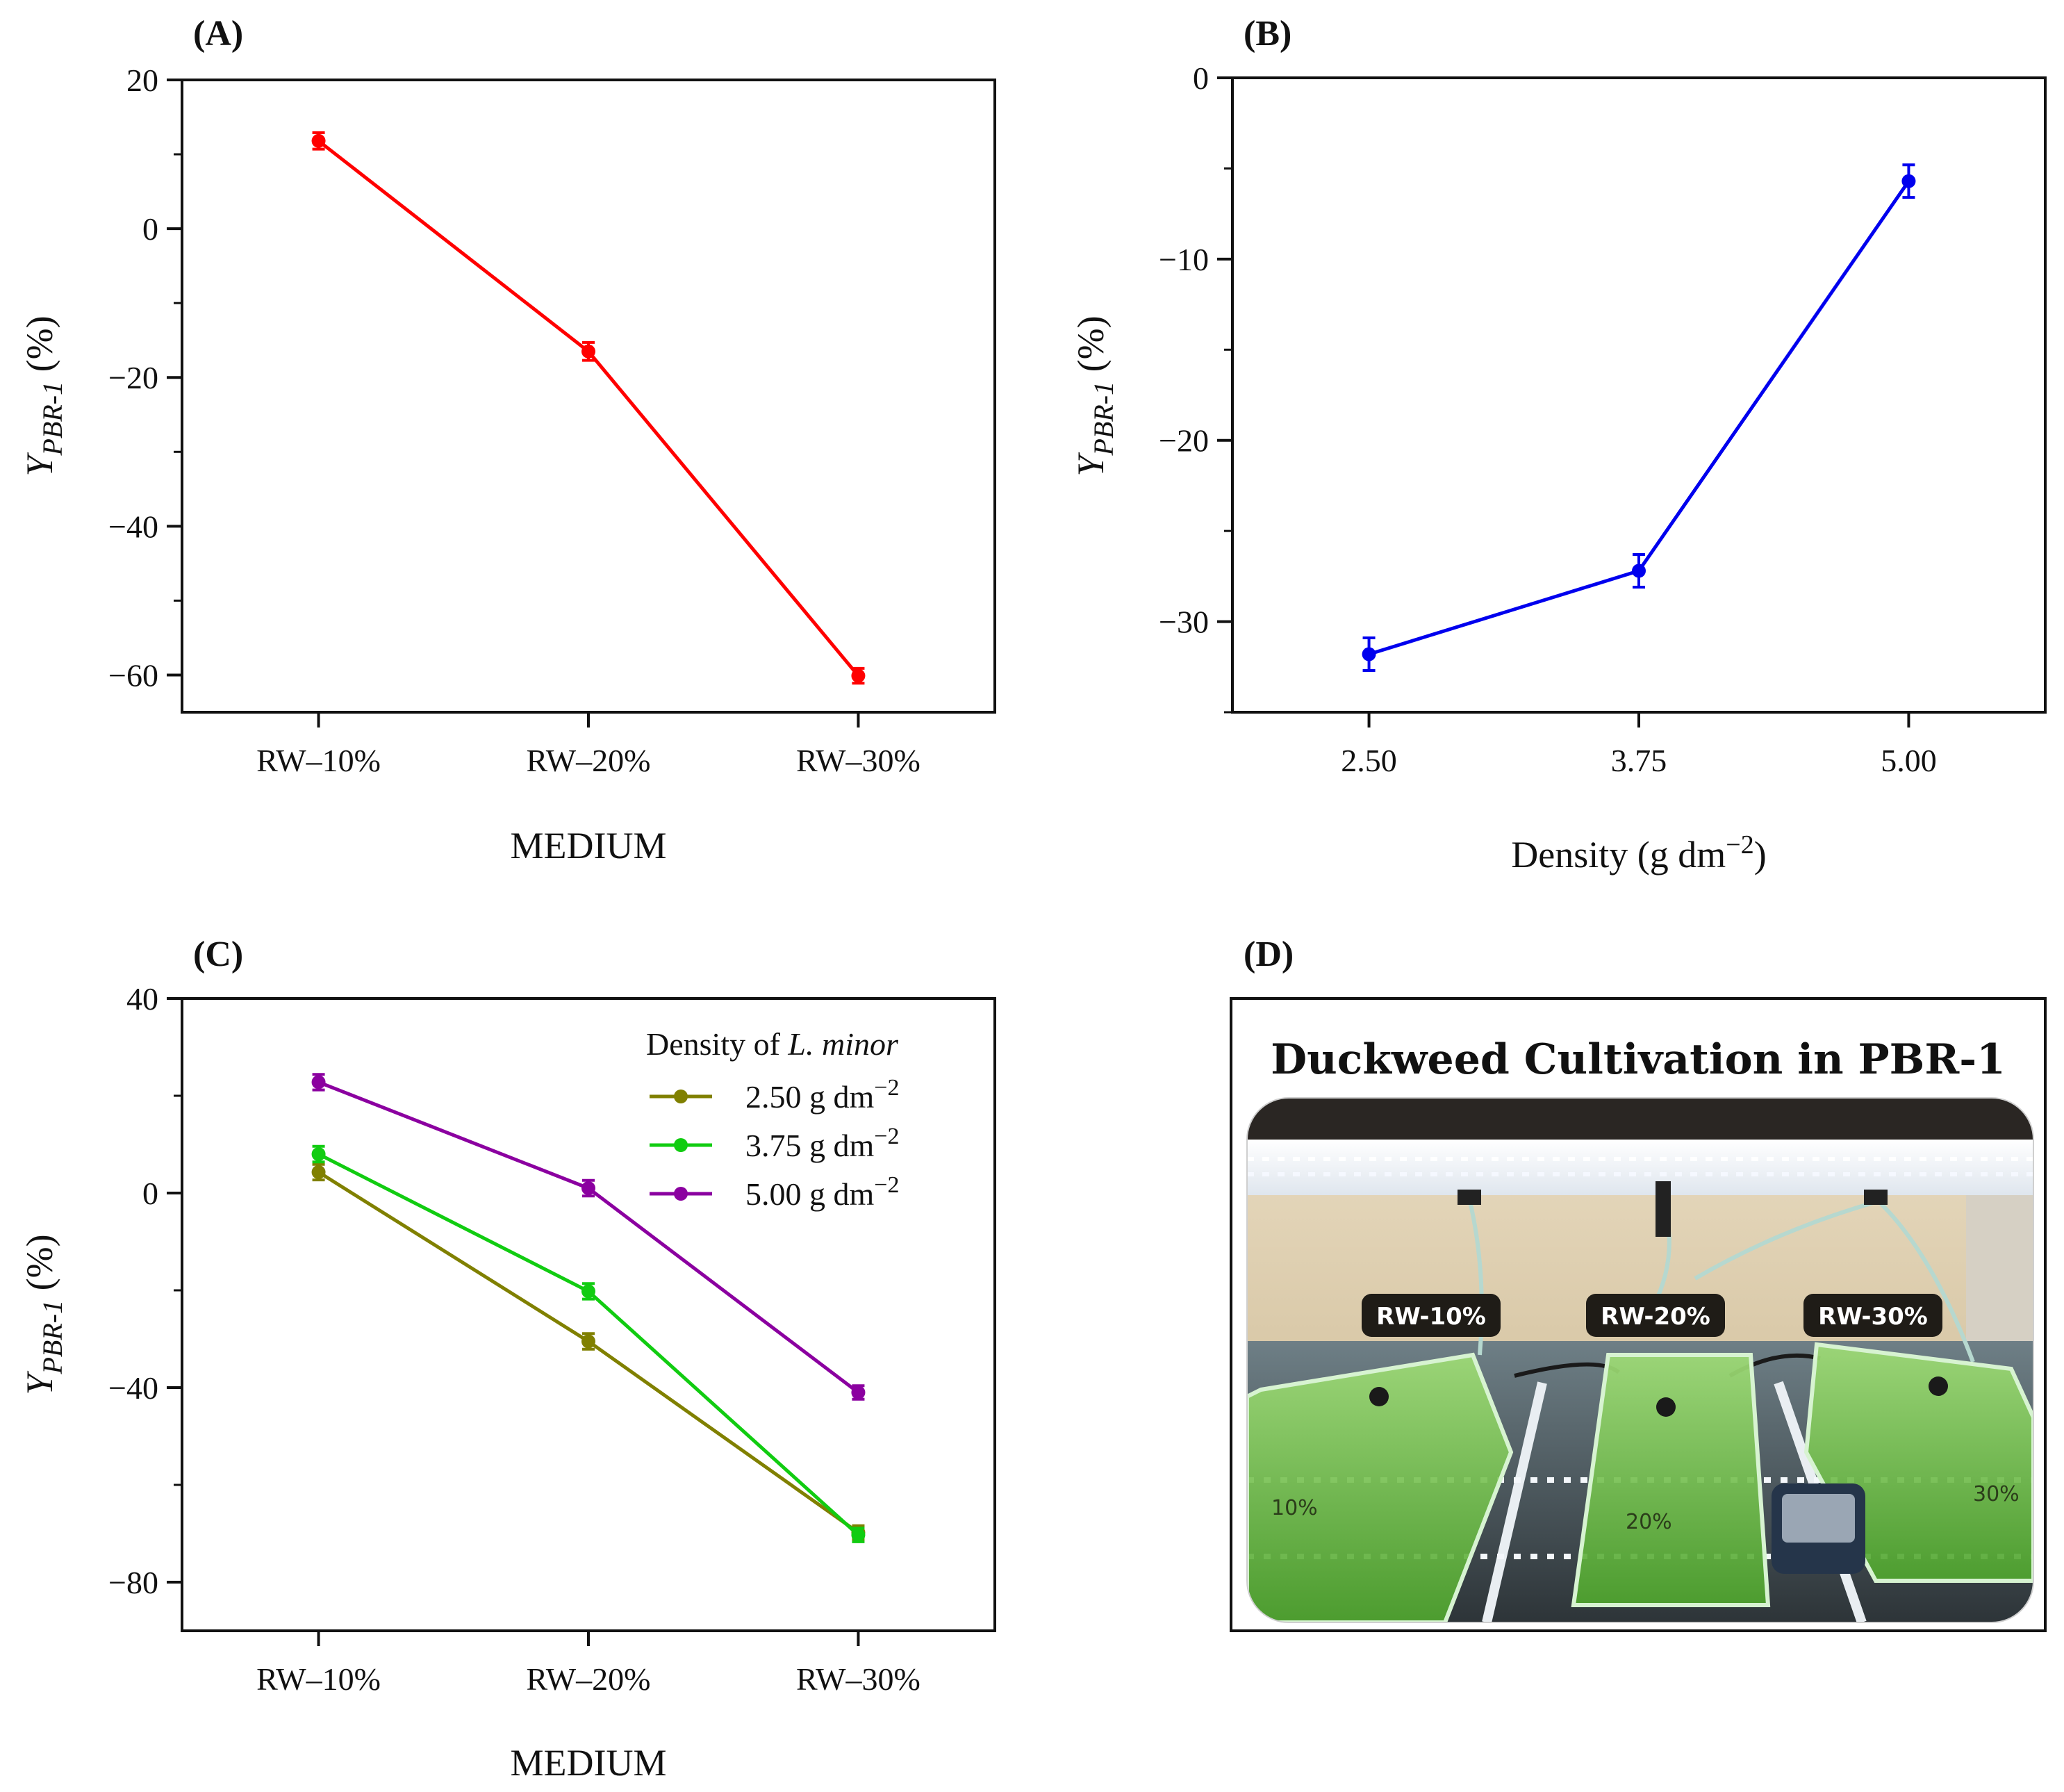  I want to click on chart-c-xtick-label: RW–30%, so click(858, 1679).